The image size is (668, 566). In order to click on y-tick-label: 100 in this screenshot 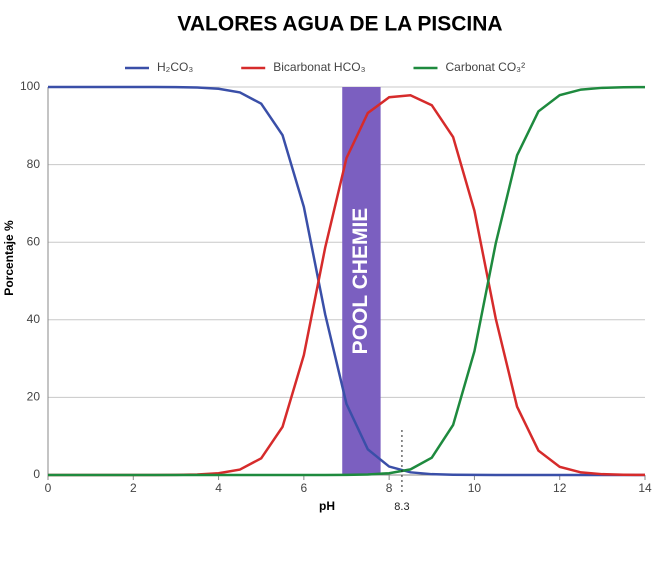, I will do `click(30, 86)`.